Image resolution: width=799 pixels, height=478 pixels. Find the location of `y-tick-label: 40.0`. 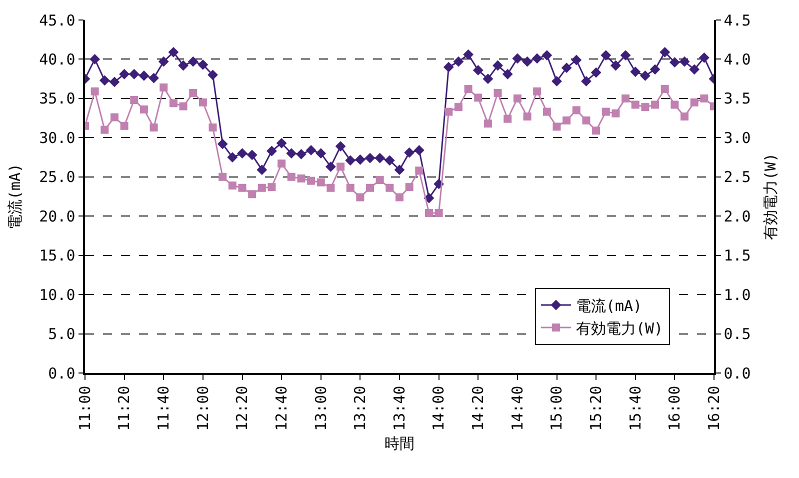

y-tick-label: 40.0 is located at coordinates (57, 59).